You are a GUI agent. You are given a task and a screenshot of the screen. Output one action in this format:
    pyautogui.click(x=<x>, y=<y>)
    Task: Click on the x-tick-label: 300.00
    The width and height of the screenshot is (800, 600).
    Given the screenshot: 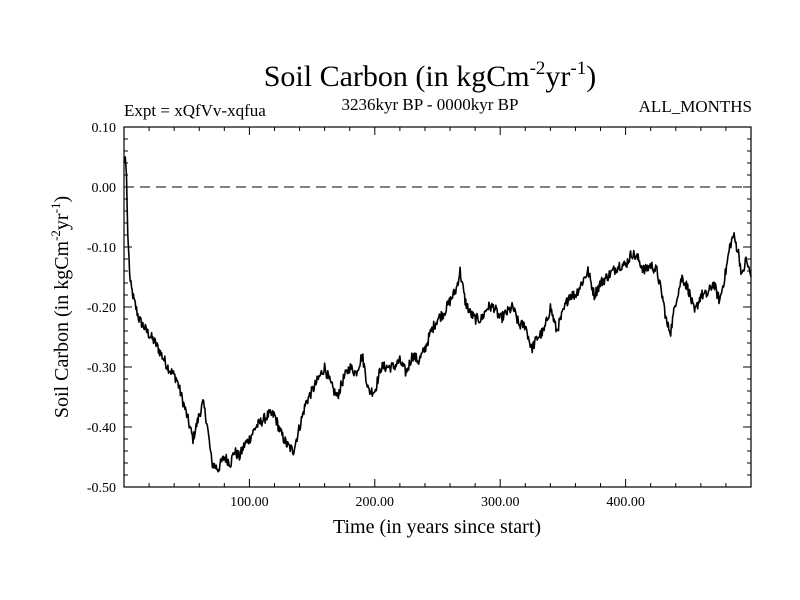 What is the action you would take?
    pyautogui.click(x=500, y=502)
    